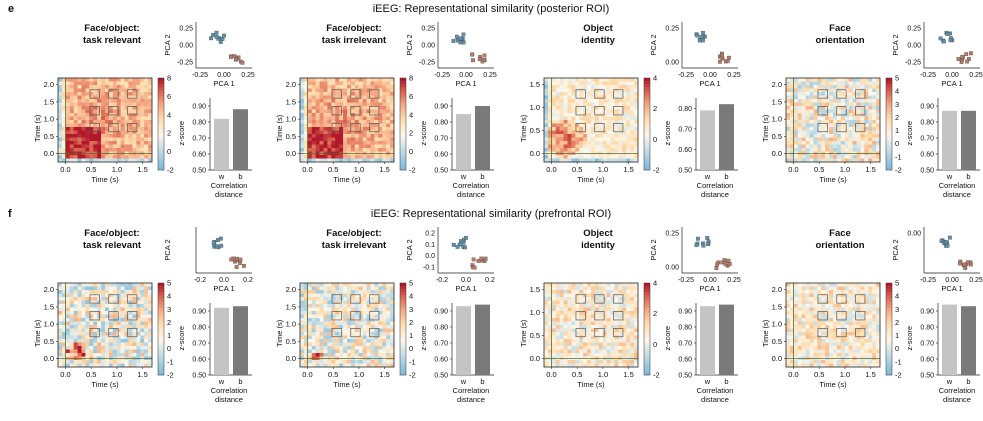 The image size is (983, 421). Describe the element at coordinates (703, 33) in the screenshot. I see `pca-point` at that location.